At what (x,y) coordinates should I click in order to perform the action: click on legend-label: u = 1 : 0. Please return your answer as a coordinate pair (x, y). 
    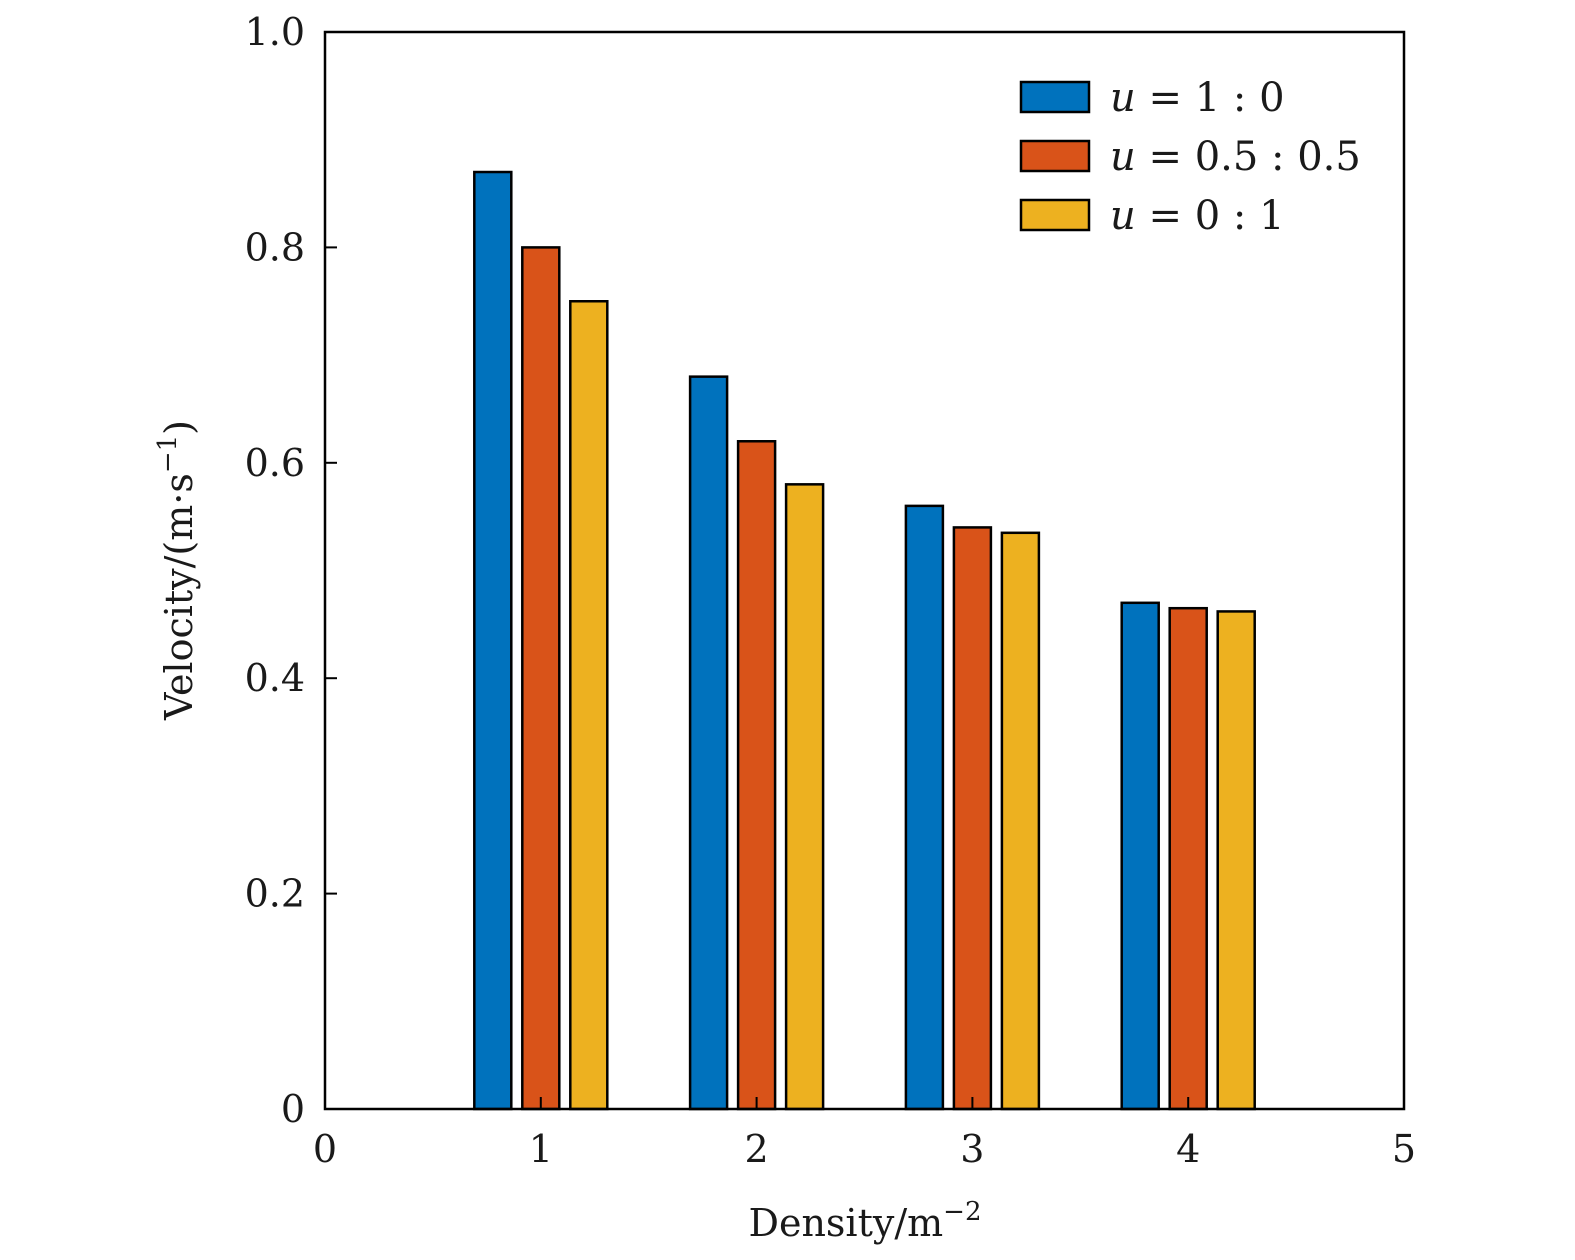
    Looking at the image, I should click on (1197, 98).